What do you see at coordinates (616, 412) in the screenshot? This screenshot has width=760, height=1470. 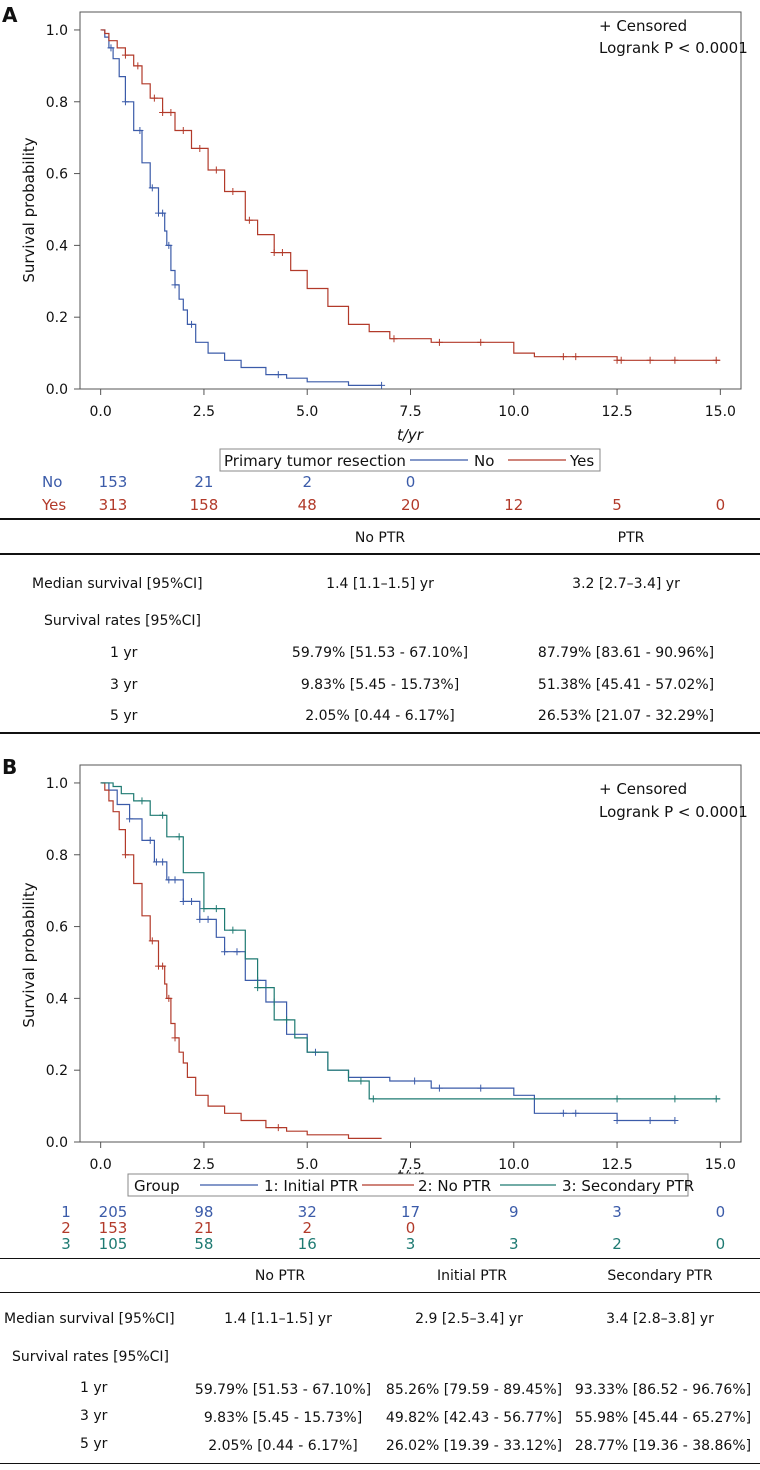 I see `x-tick-label-a-5: 12.5` at bounding box center [616, 412].